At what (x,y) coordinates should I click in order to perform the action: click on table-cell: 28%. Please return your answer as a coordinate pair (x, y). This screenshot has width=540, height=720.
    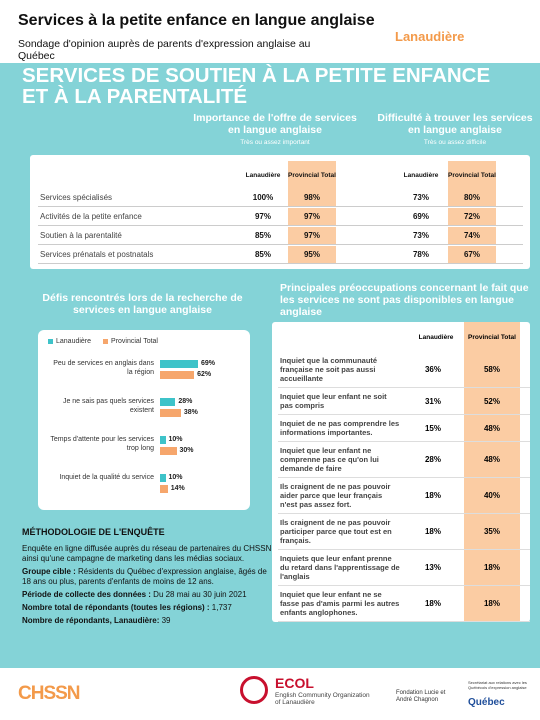
    Looking at the image, I should click on (432, 459).